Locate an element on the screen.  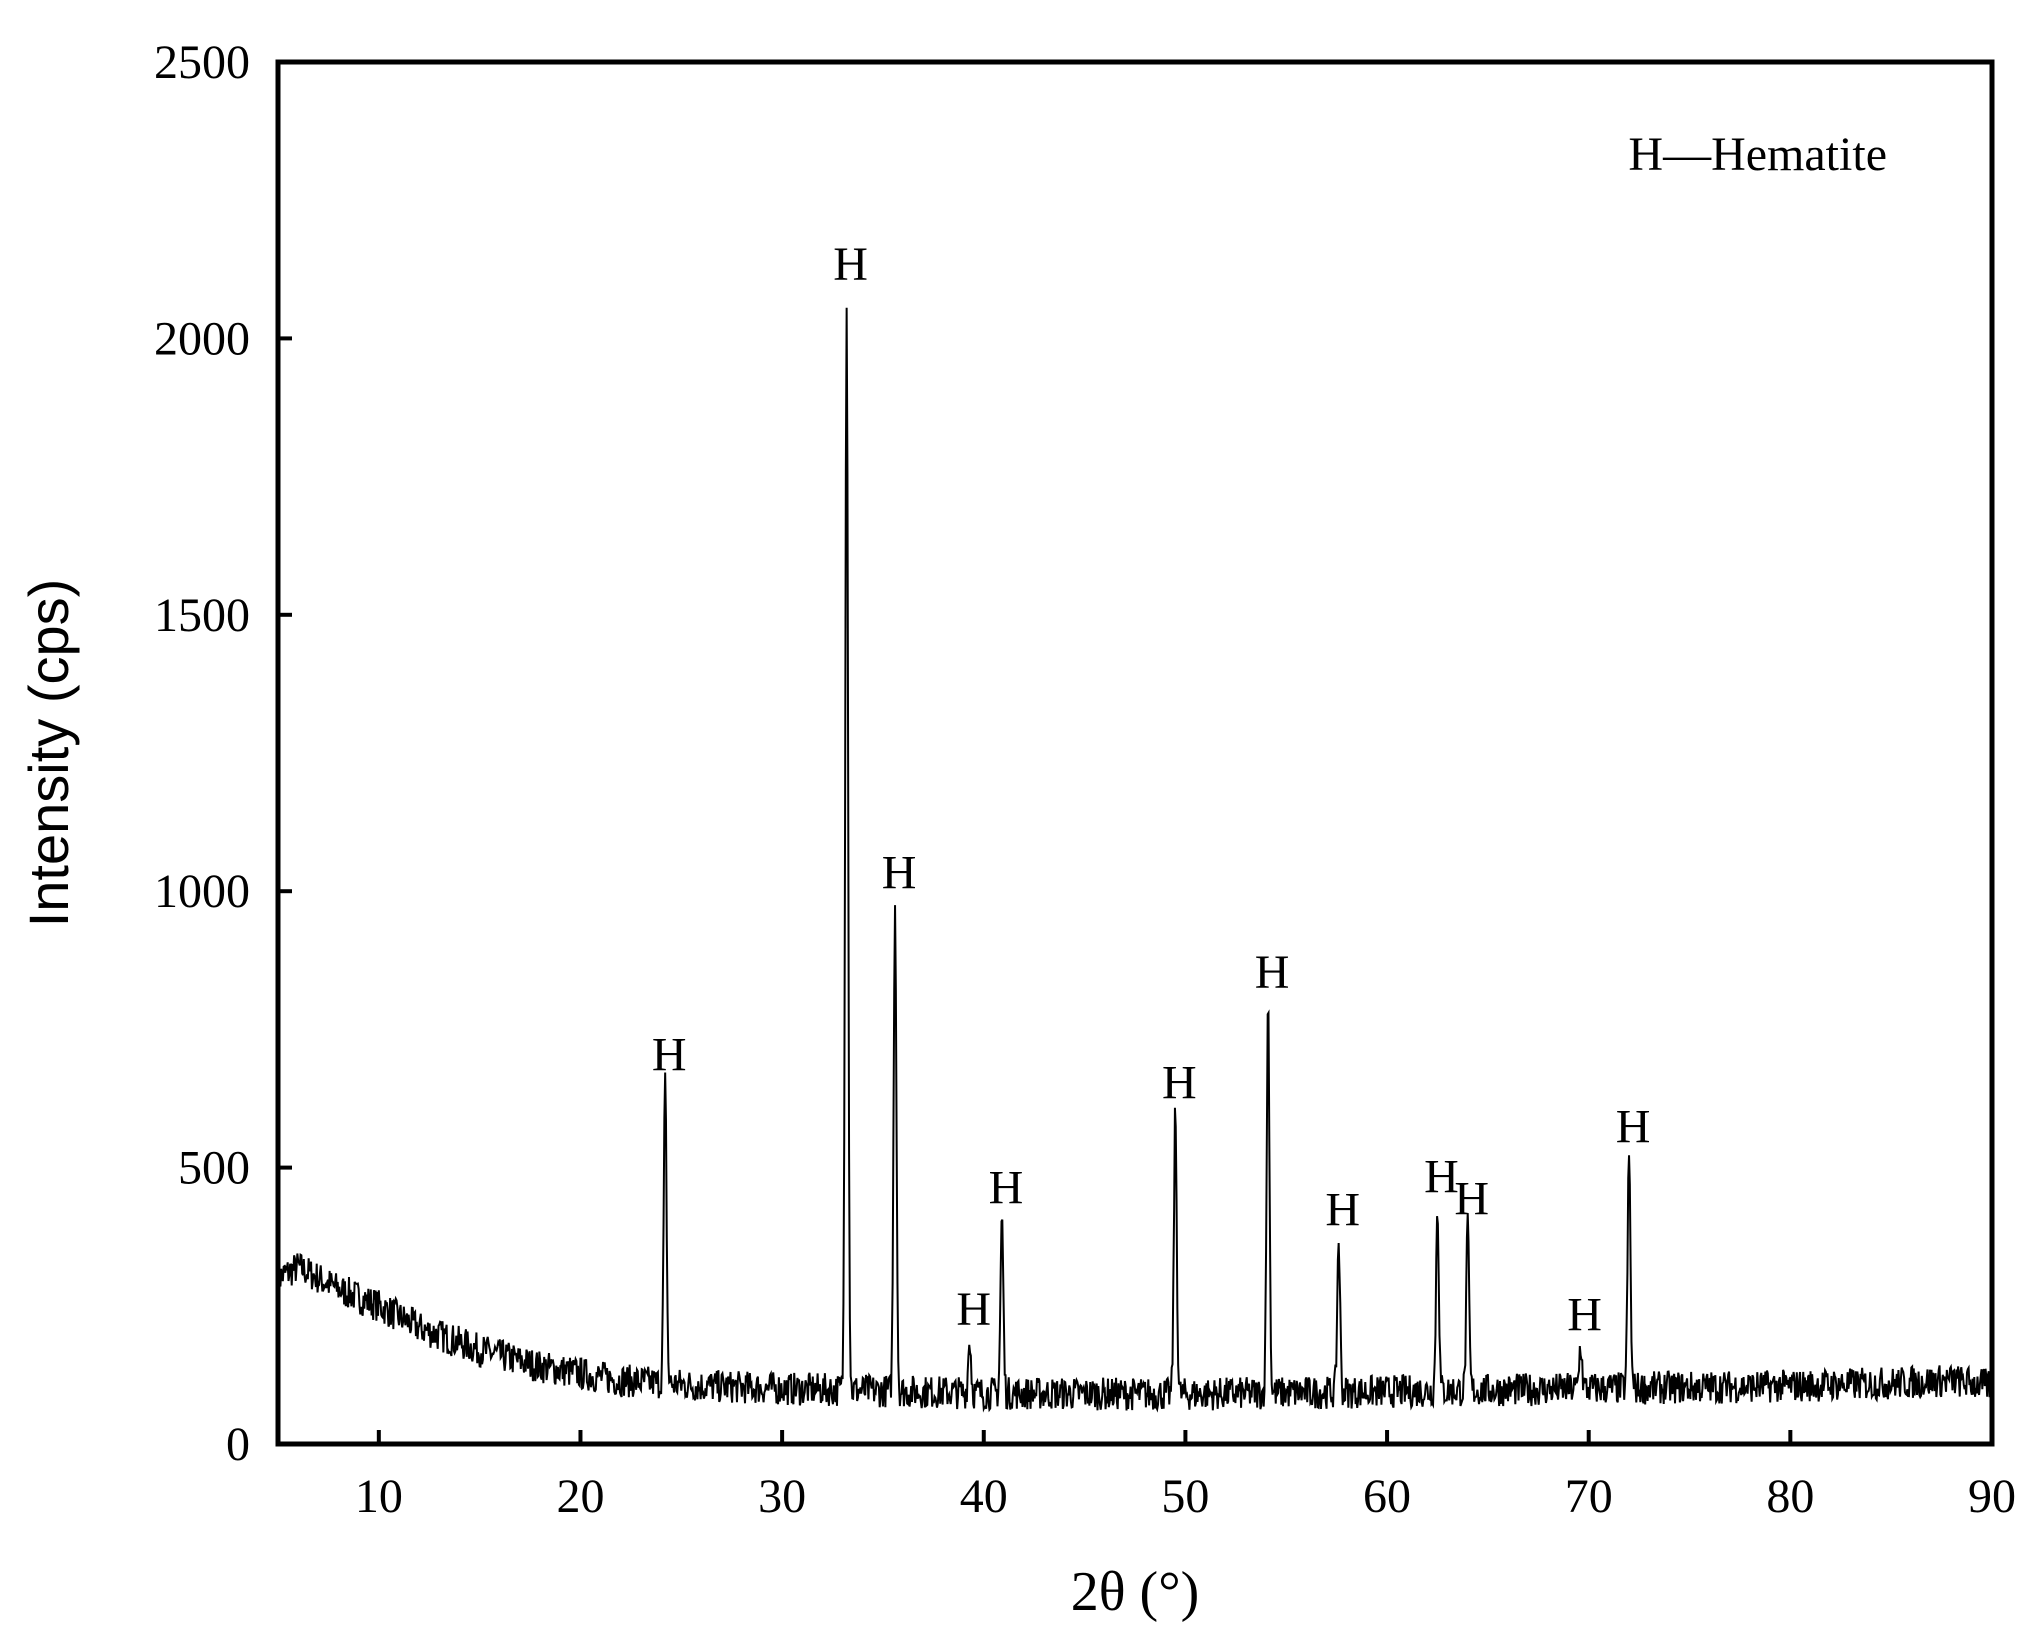
x-tick-label: 80 is located at coordinates (1790, 1496).